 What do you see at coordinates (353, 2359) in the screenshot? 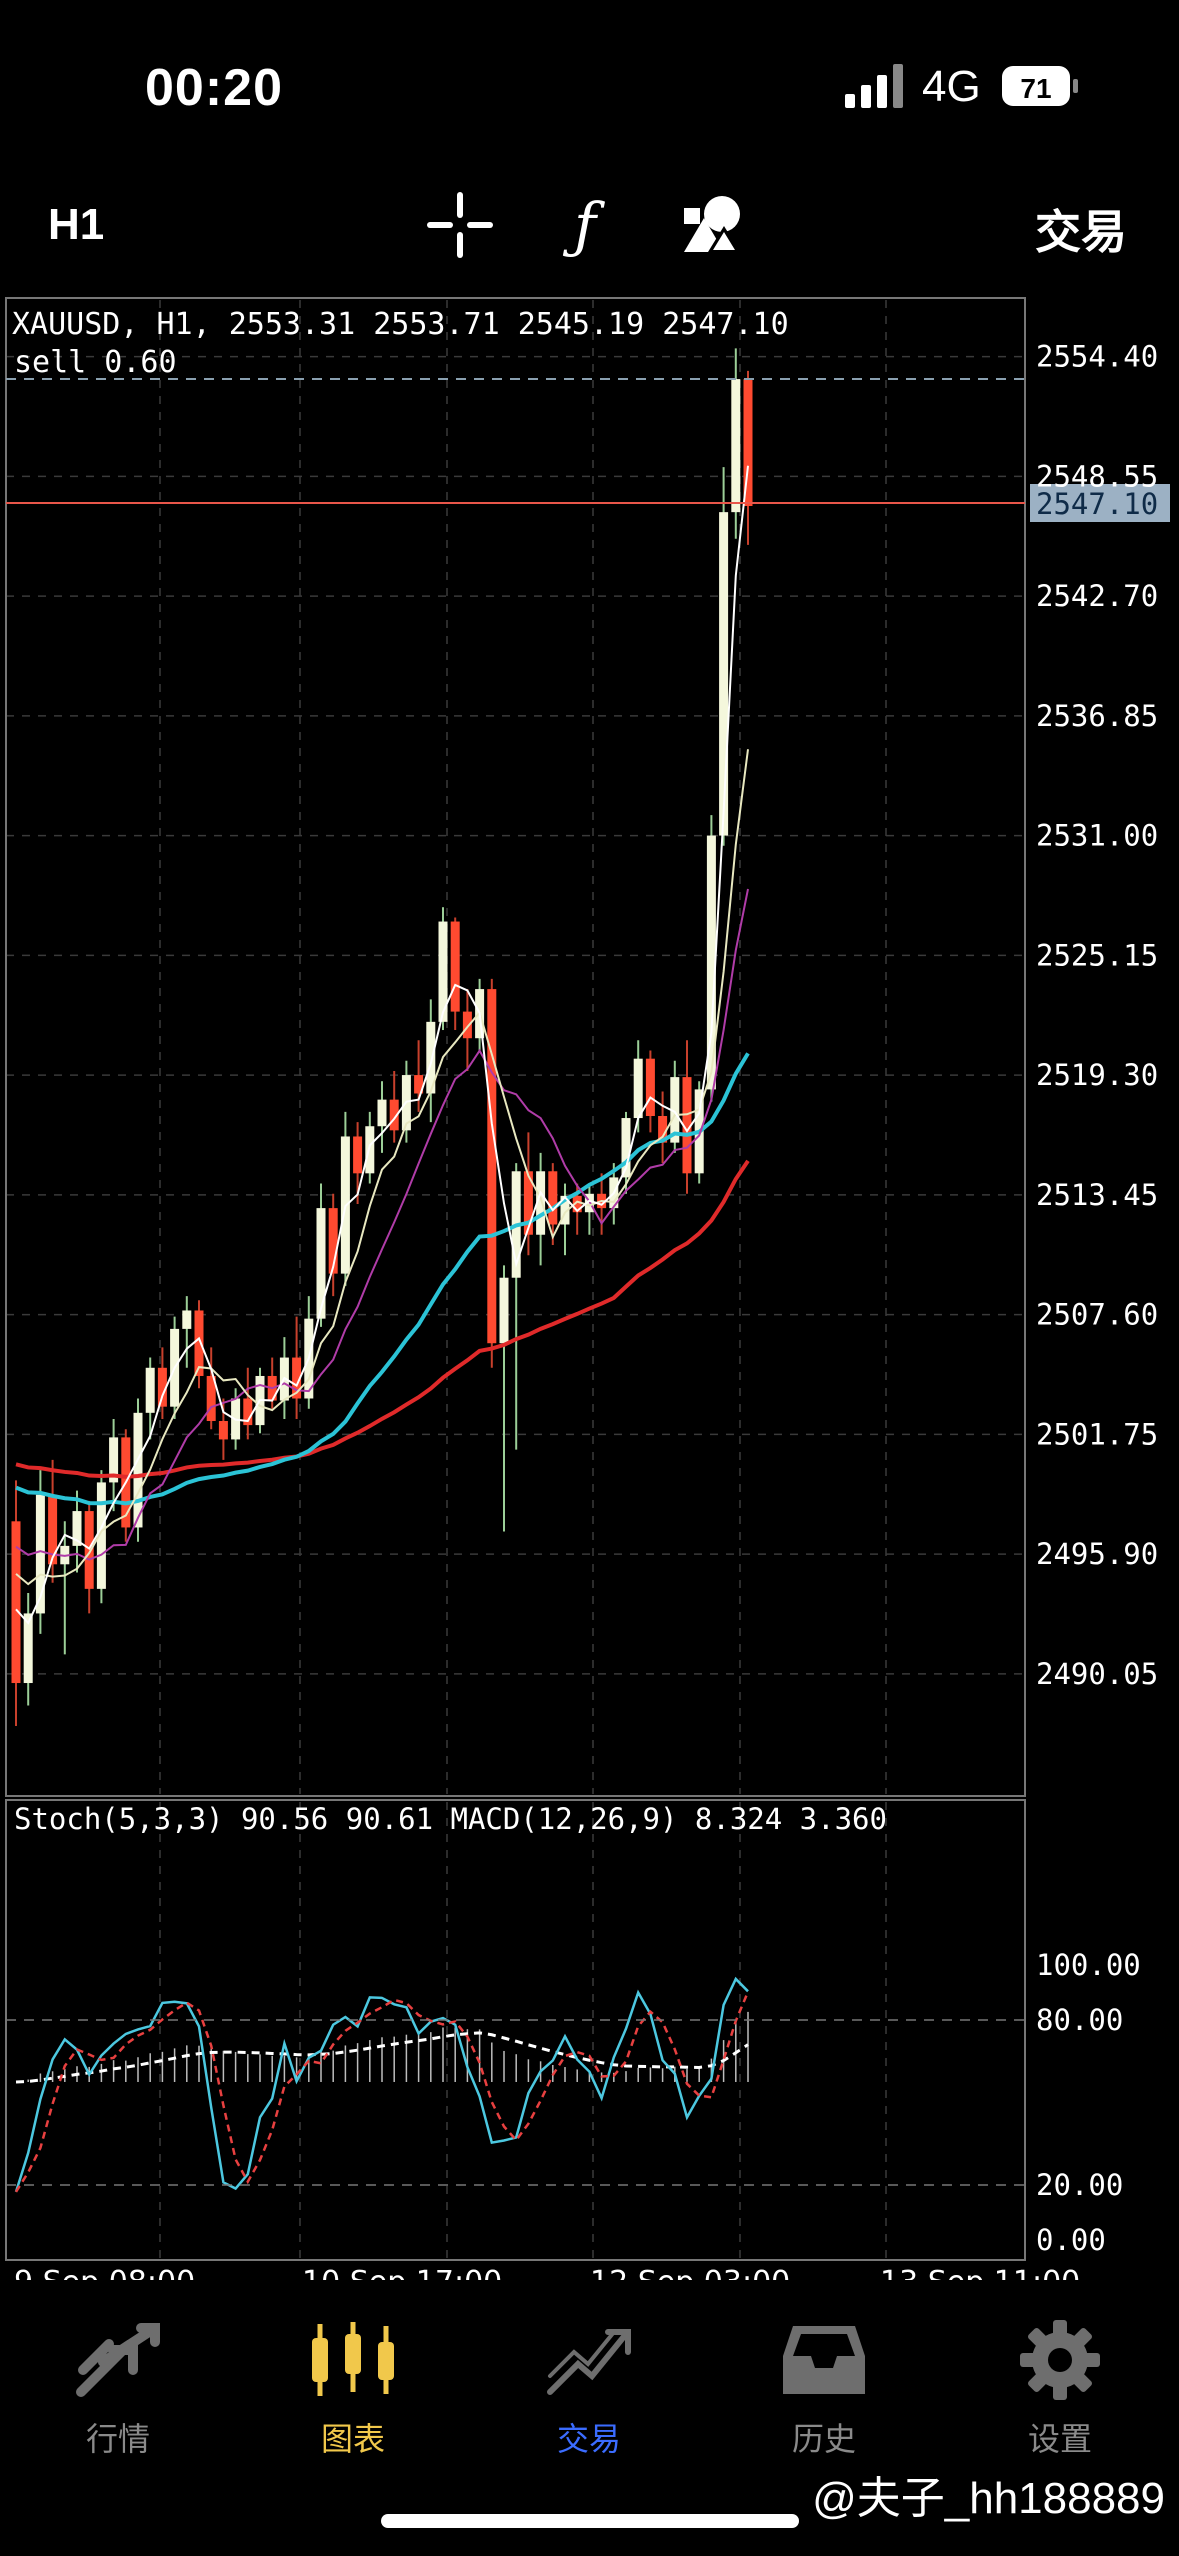
I see `chart-icon` at bounding box center [353, 2359].